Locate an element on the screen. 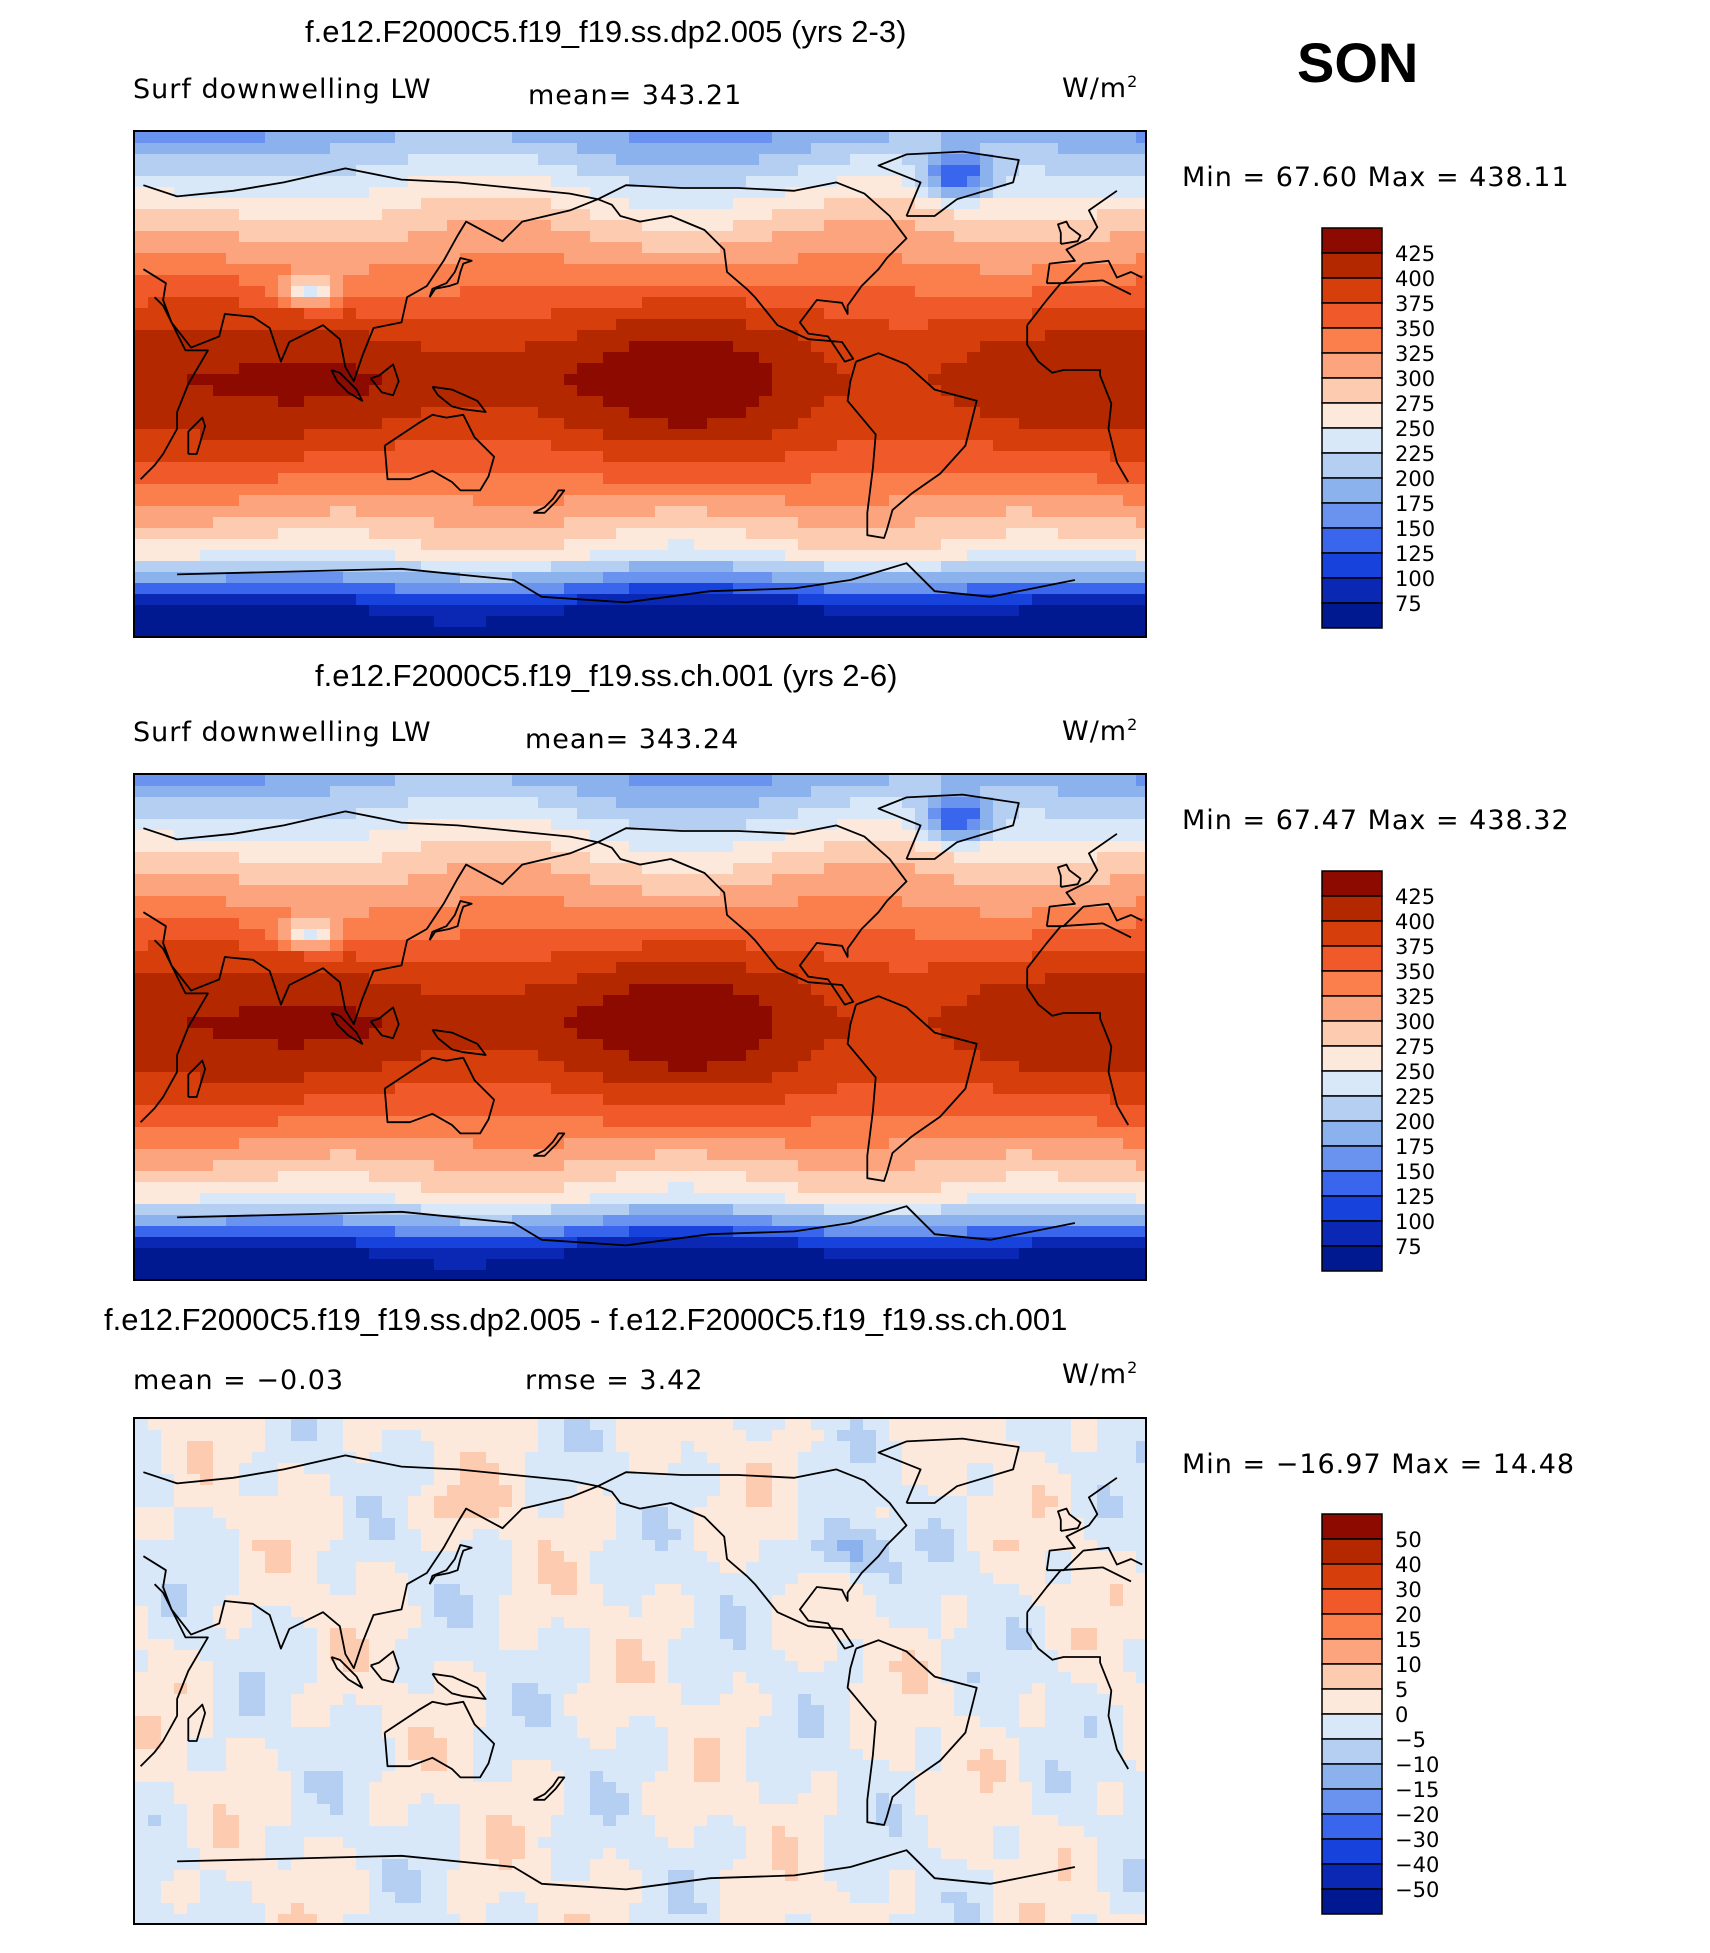 This screenshot has height=1953, width=1710. panel-3-units: W/m2 is located at coordinates (1100, 1374).